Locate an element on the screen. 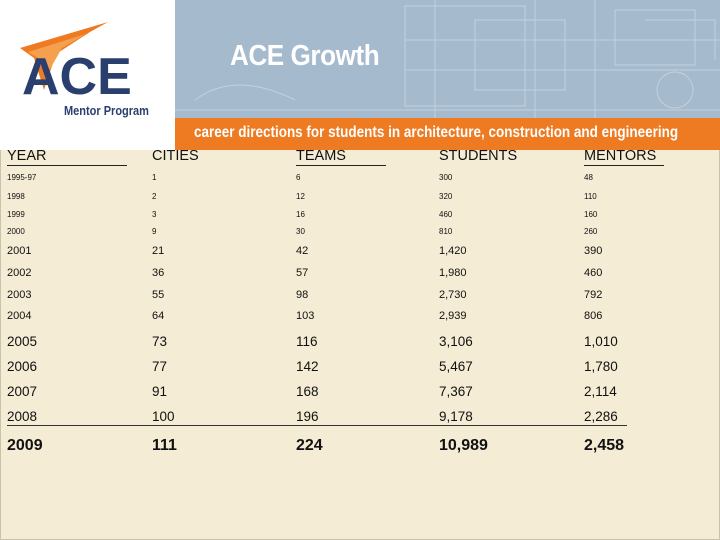 The height and width of the screenshot is (540, 720). cell-cities: 100 is located at coordinates (163, 416).